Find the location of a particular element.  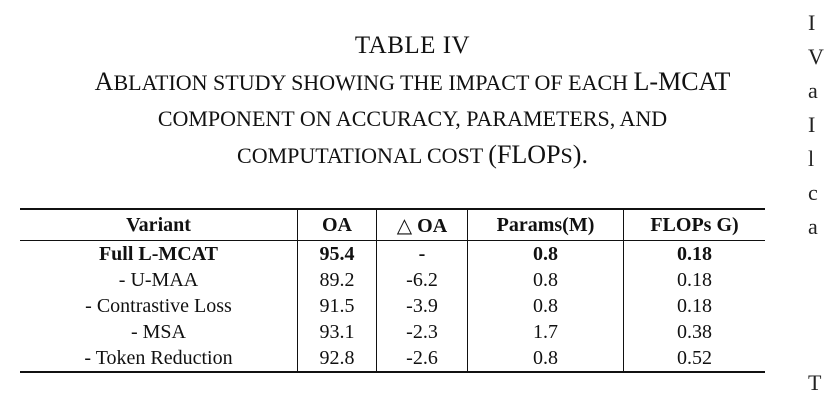

right-column-fragment: T is located at coordinates (815, 382).